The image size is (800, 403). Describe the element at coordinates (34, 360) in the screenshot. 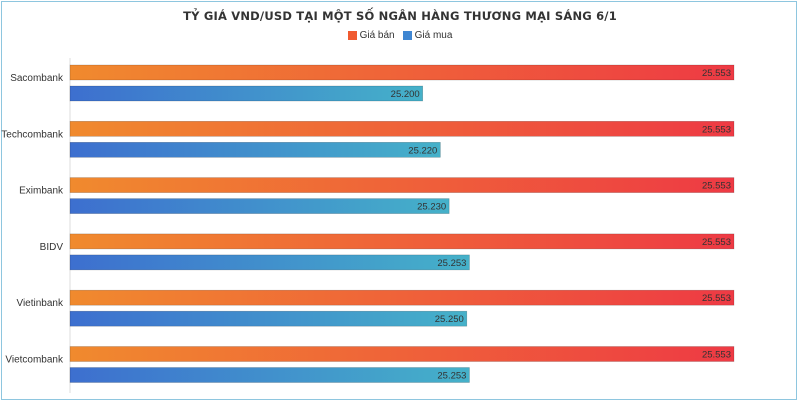

I see `category-label: Vietcombank` at that location.